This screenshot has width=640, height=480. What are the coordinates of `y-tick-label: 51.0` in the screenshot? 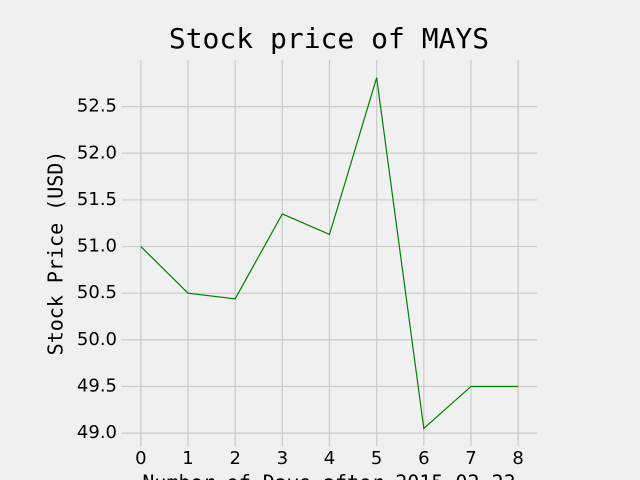 It's located at (97, 246).